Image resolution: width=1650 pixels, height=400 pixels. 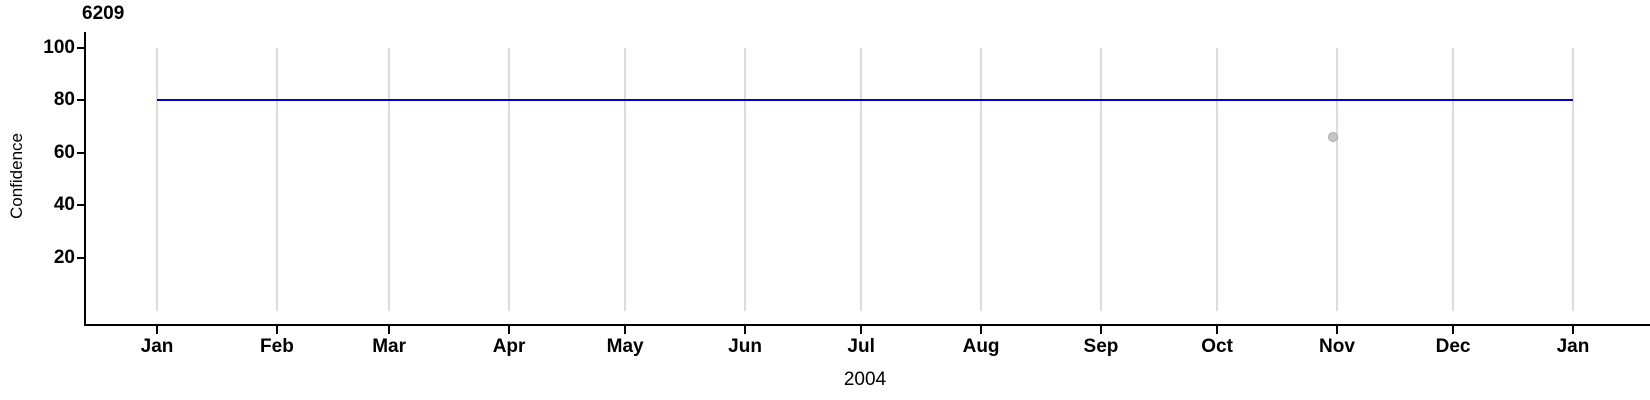 What do you see at coordinates (509, 346) in the screenshot?
I see `x-tick-label: Apr` at bounding box center [509, 346].